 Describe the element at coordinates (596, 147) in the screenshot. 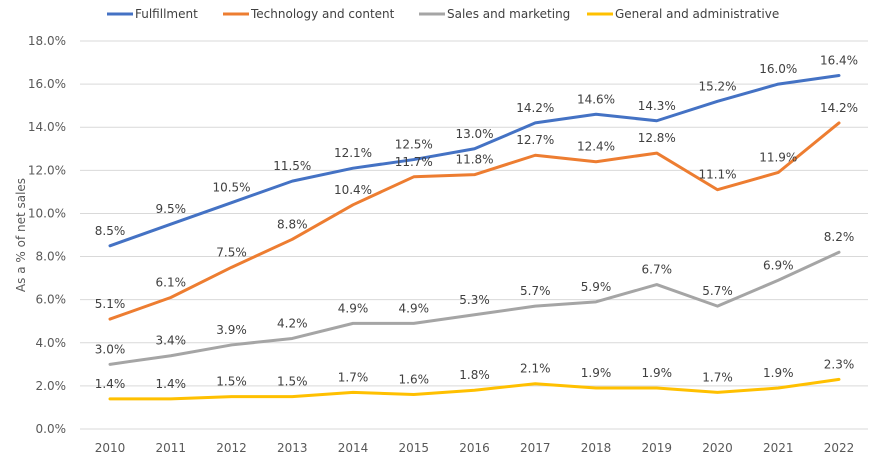

I see `data-label: 12.4%` at that location.